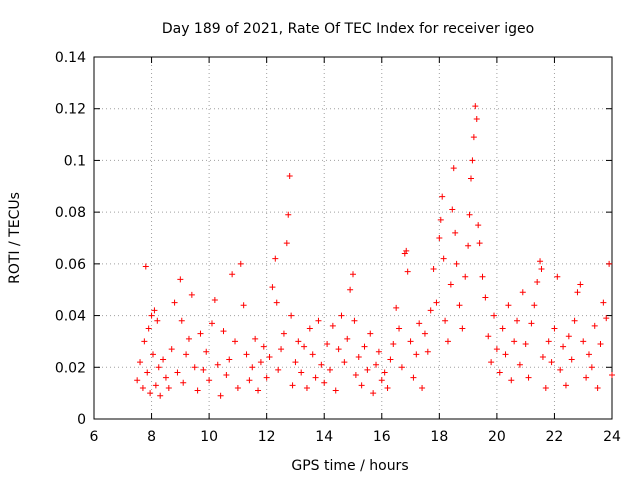 The width and height of the screenshot is (640, 480). Describe the element at coordinates (349, 466) in the screenshot. I see `x-axis-title: GPS time / hours` at that location.